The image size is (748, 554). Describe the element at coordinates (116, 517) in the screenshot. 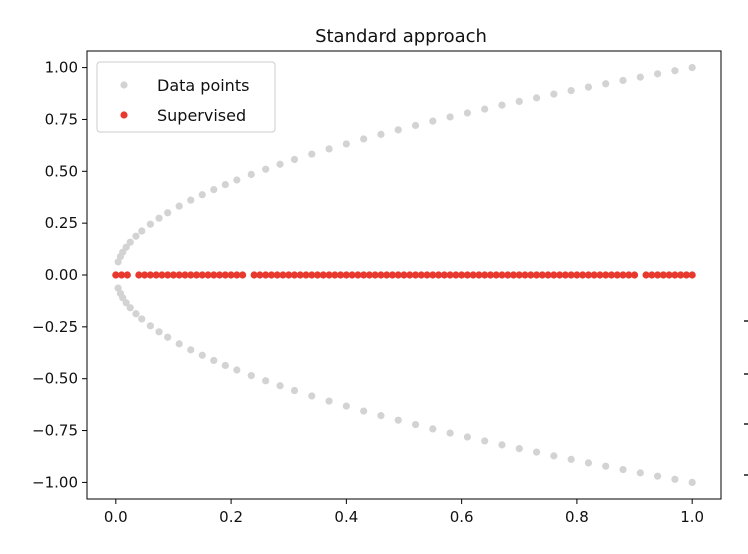

I see `x-tick-label: 0.0` at that location.